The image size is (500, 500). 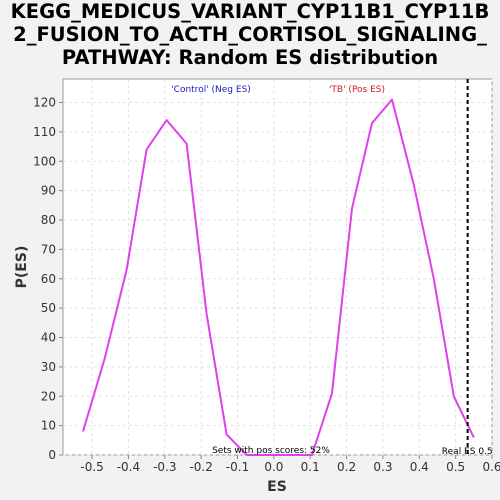 What do you see at coordinates (48, 338) in the screenshot?
I see `y-tick-label: 40` at bounding box center [48, 338].